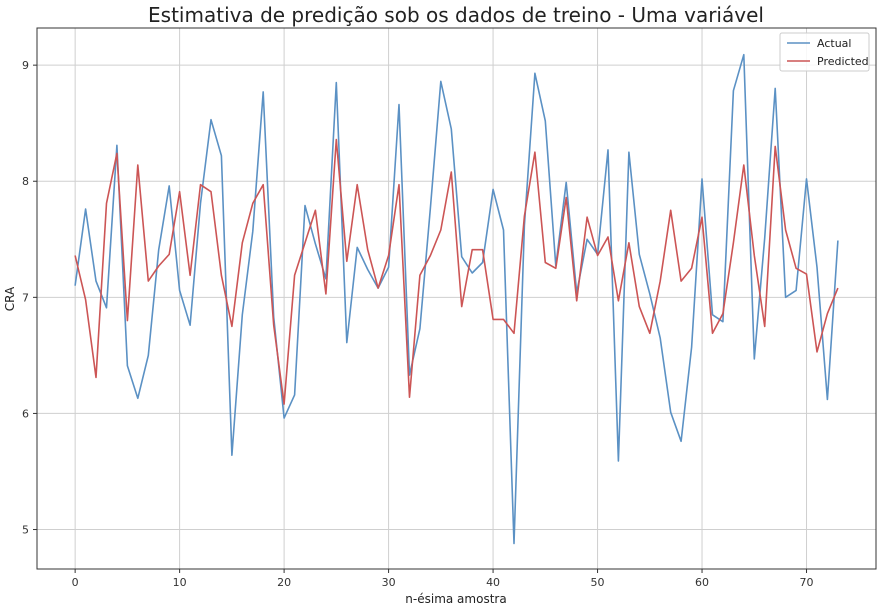  What do you see at coordinates (824, 52) in the screenshot?
I see `legend: Actual Predicted` at bounding box center [824, 52].